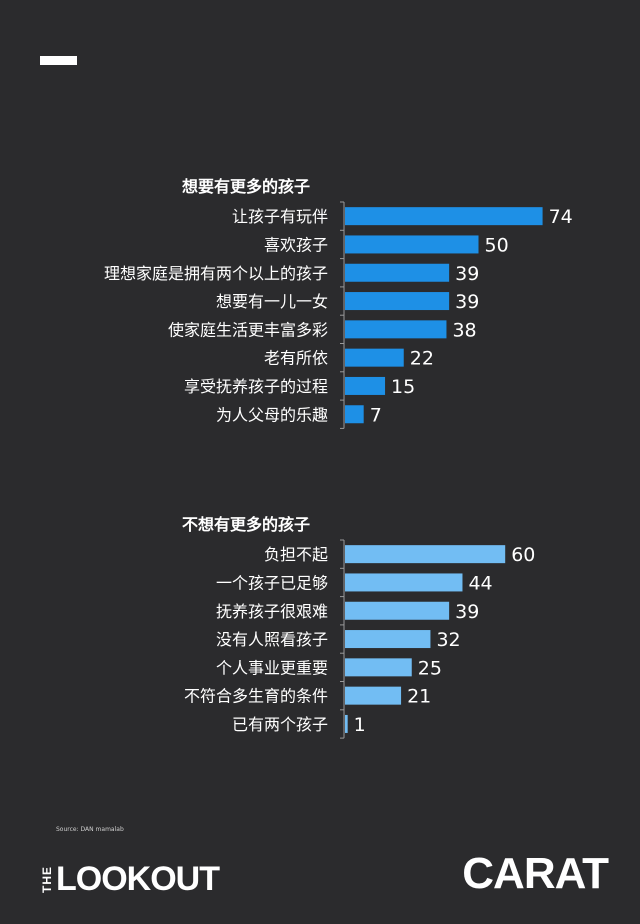  Describe the element at coordinates (523, 555) in the screenshot. I see `value-label: 60` at that location.